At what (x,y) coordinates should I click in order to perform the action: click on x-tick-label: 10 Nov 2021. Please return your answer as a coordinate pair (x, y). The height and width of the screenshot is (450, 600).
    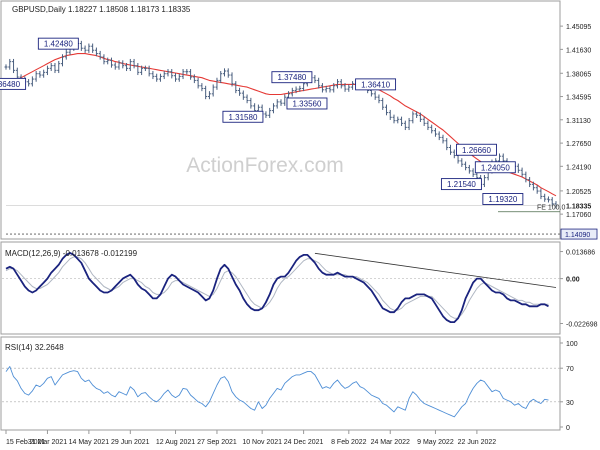
    Looking at the image, I should click on (262, 442).